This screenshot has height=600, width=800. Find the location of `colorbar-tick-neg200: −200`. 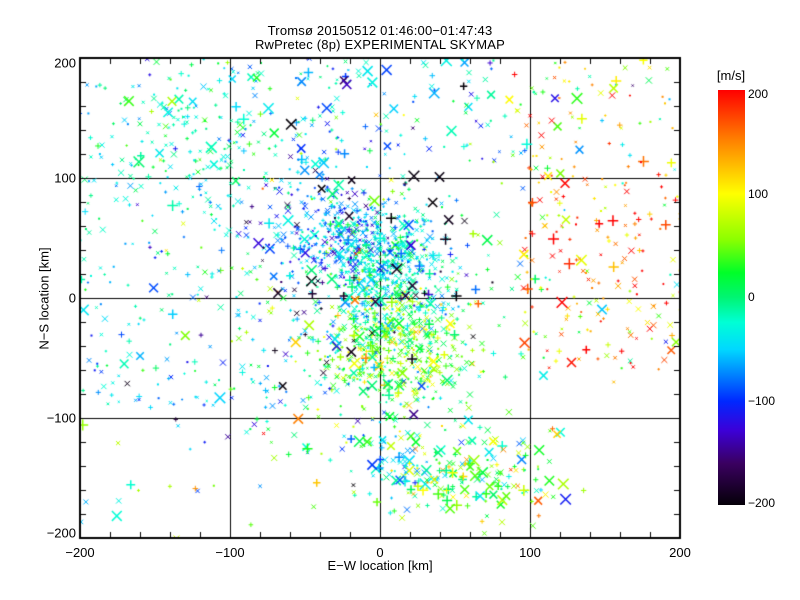

colorbar-tick-neg200: −200 is located at coordinates (762, 503).